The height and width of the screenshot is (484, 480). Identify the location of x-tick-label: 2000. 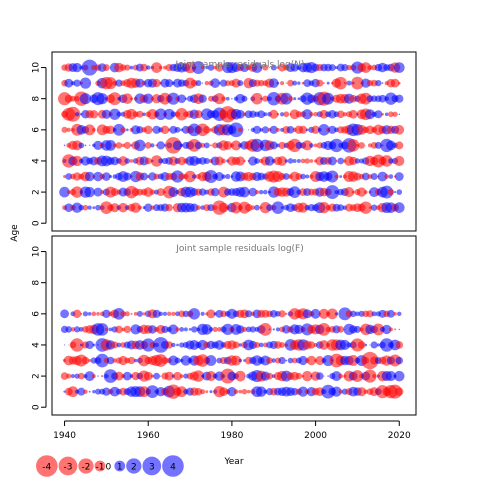
(315, 436).